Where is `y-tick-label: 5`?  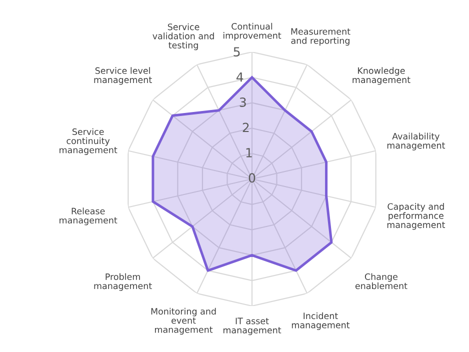
y-tick-label: 5 is located at coordinates (237, 52).